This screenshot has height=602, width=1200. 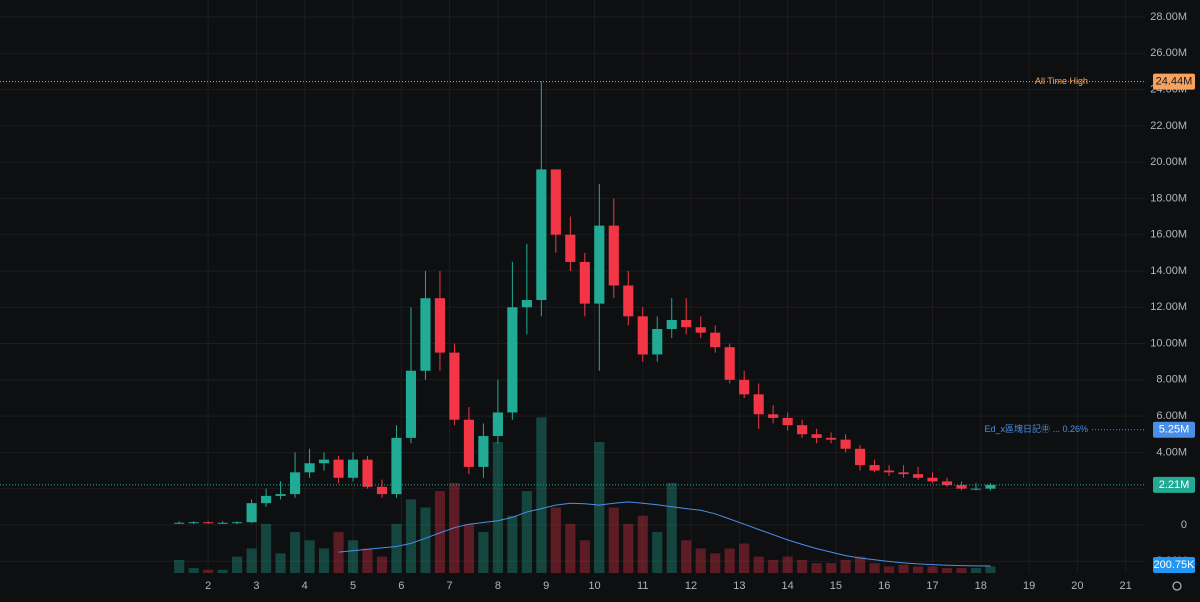 What do you see at coordinates (546, 586) in the screenshot?
I see `x-tick-label: 9` at bounding box center [546, 586].